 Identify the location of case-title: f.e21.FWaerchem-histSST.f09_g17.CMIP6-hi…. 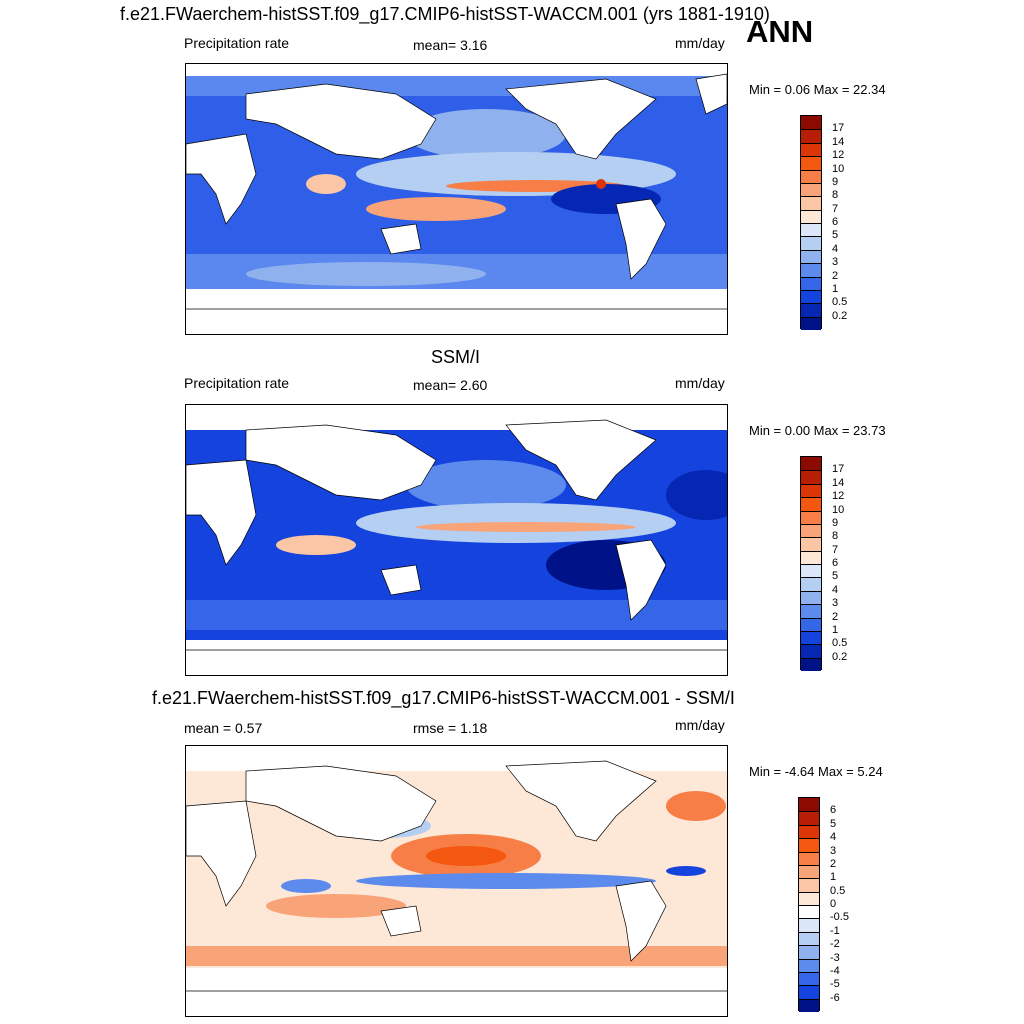
(445, 14).